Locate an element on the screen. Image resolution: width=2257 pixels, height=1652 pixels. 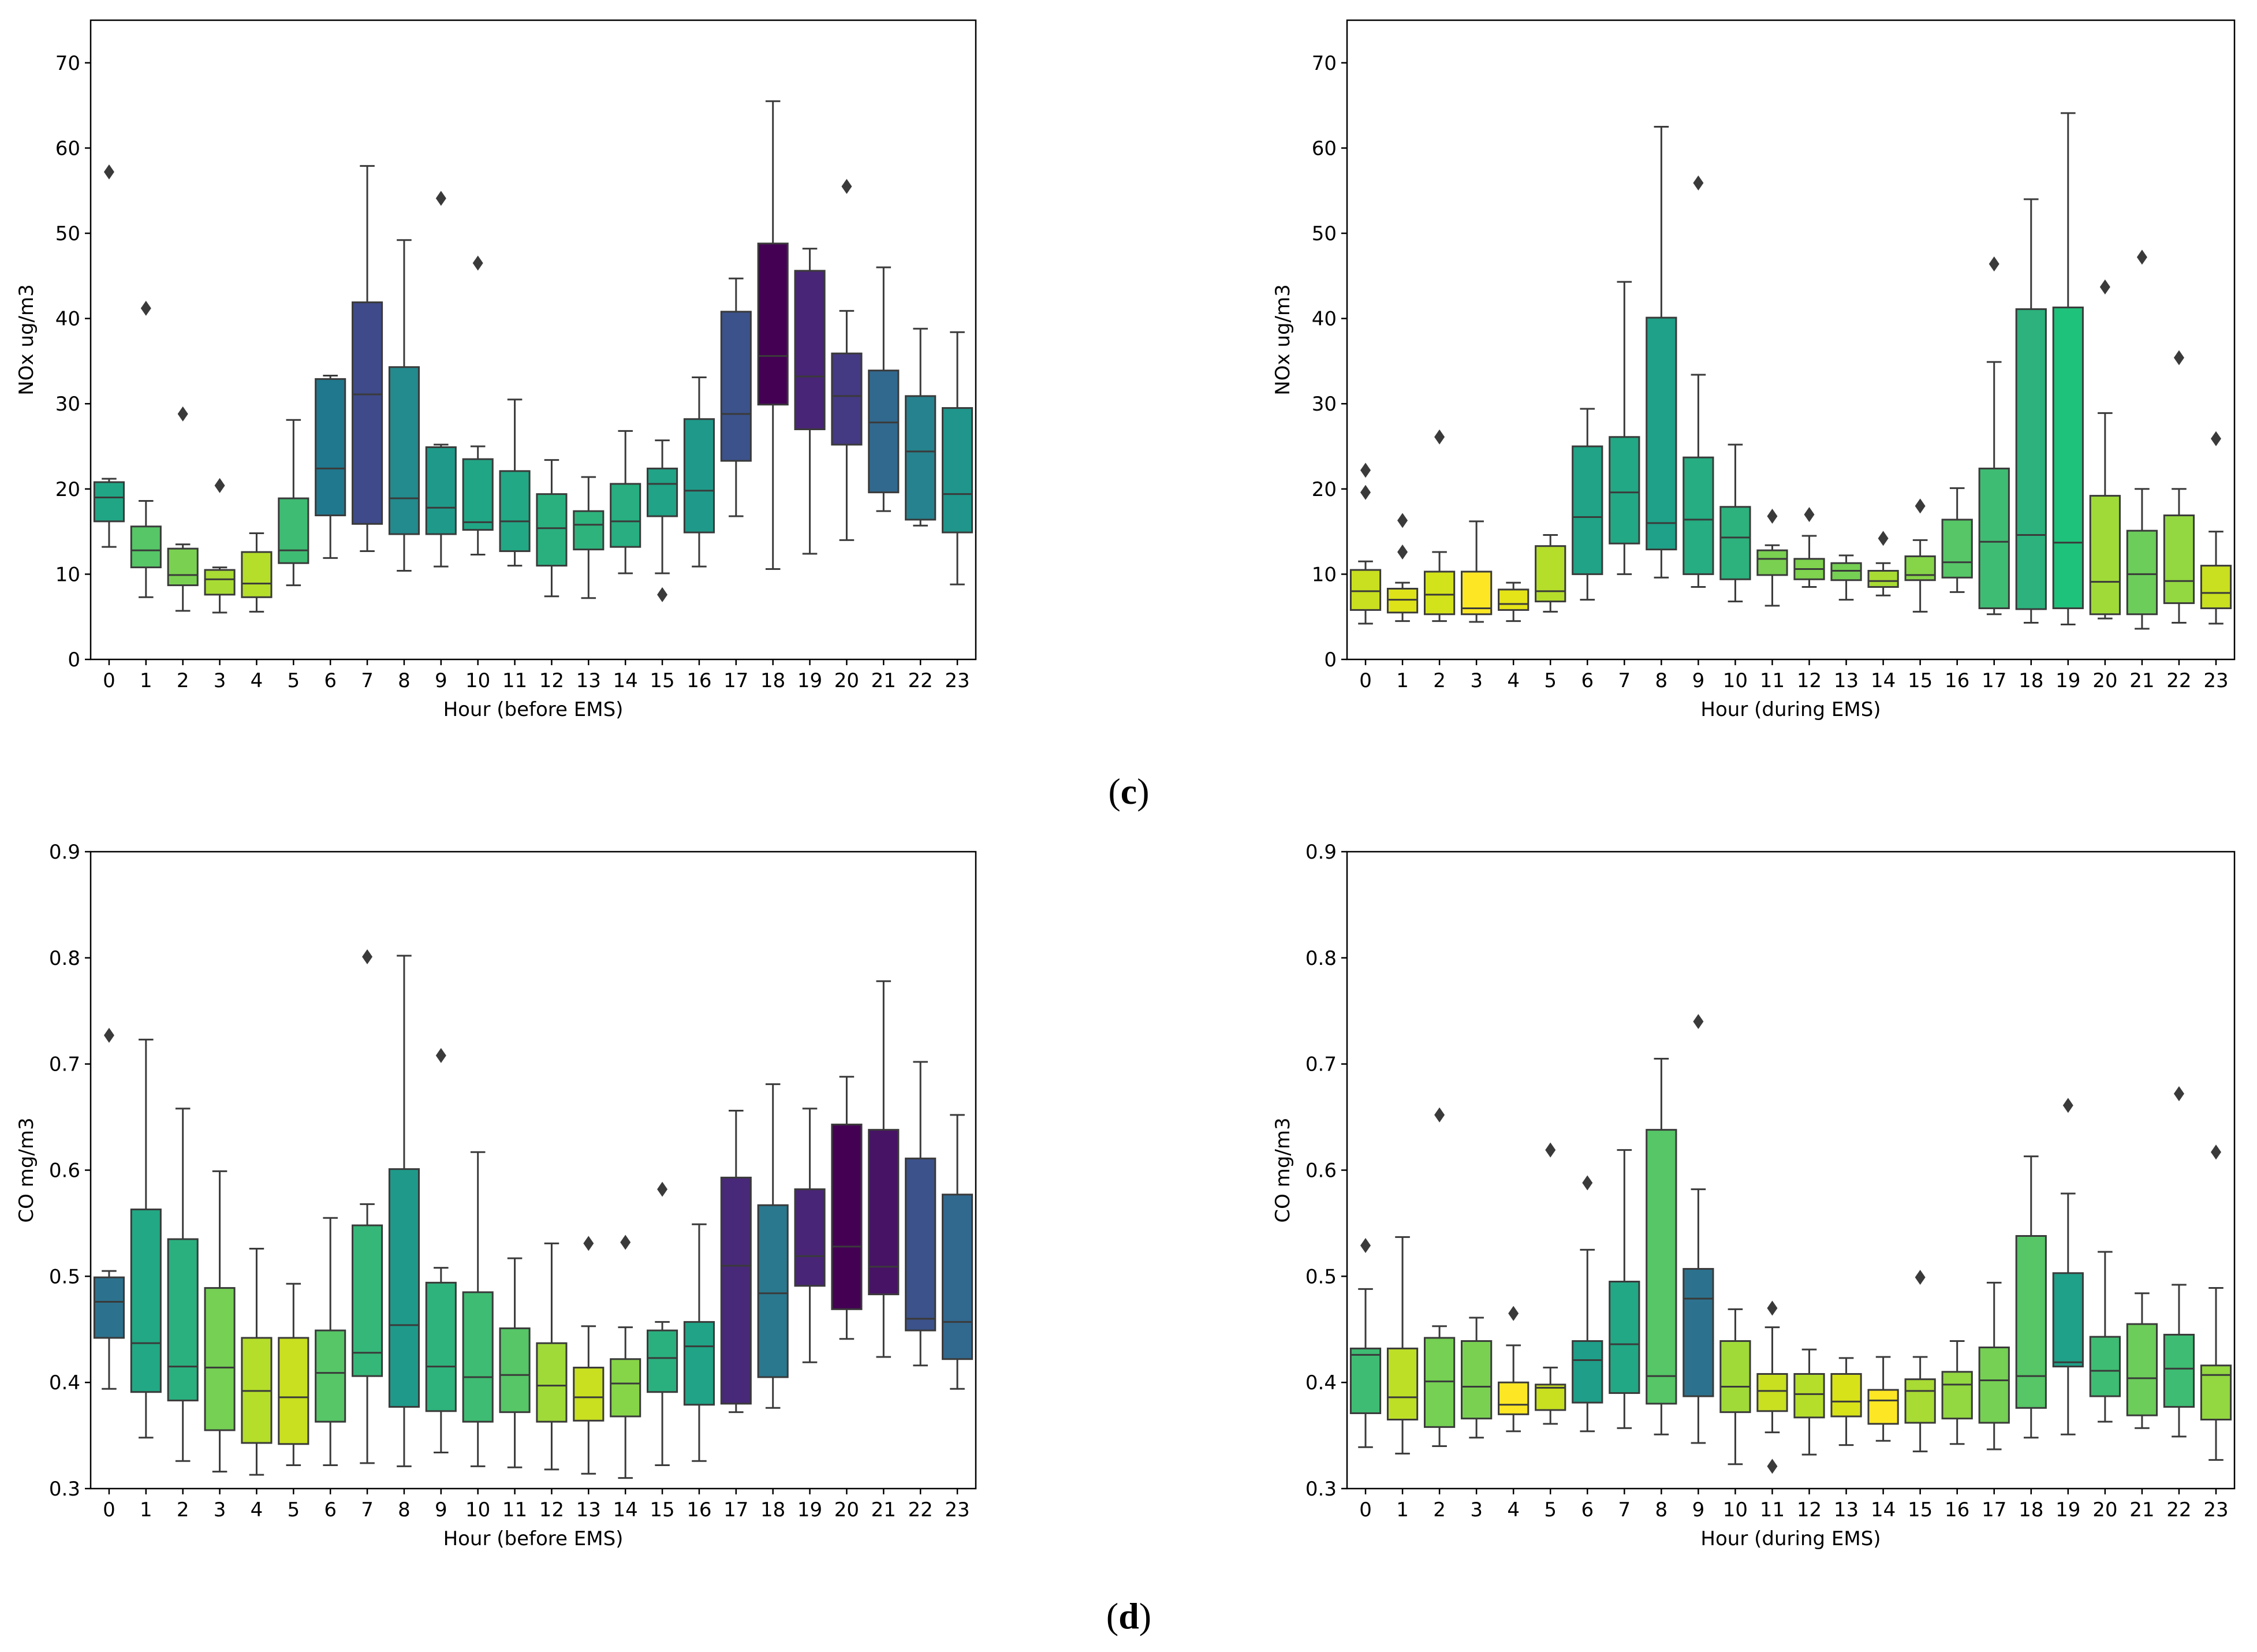
y-tick-label: 0 is located at coordinates (1330, 660).